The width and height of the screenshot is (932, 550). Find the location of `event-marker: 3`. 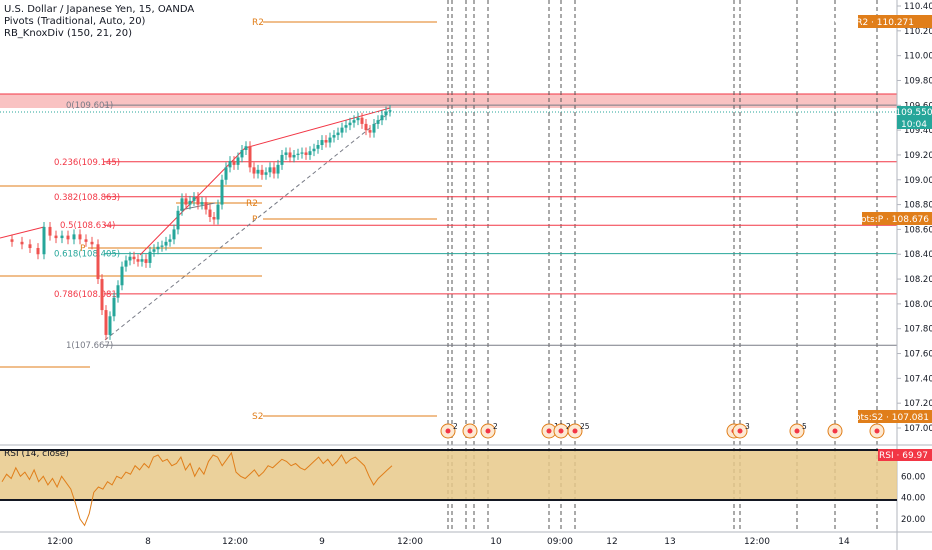

event-marker: 3 is located at coordinates (741, 430).